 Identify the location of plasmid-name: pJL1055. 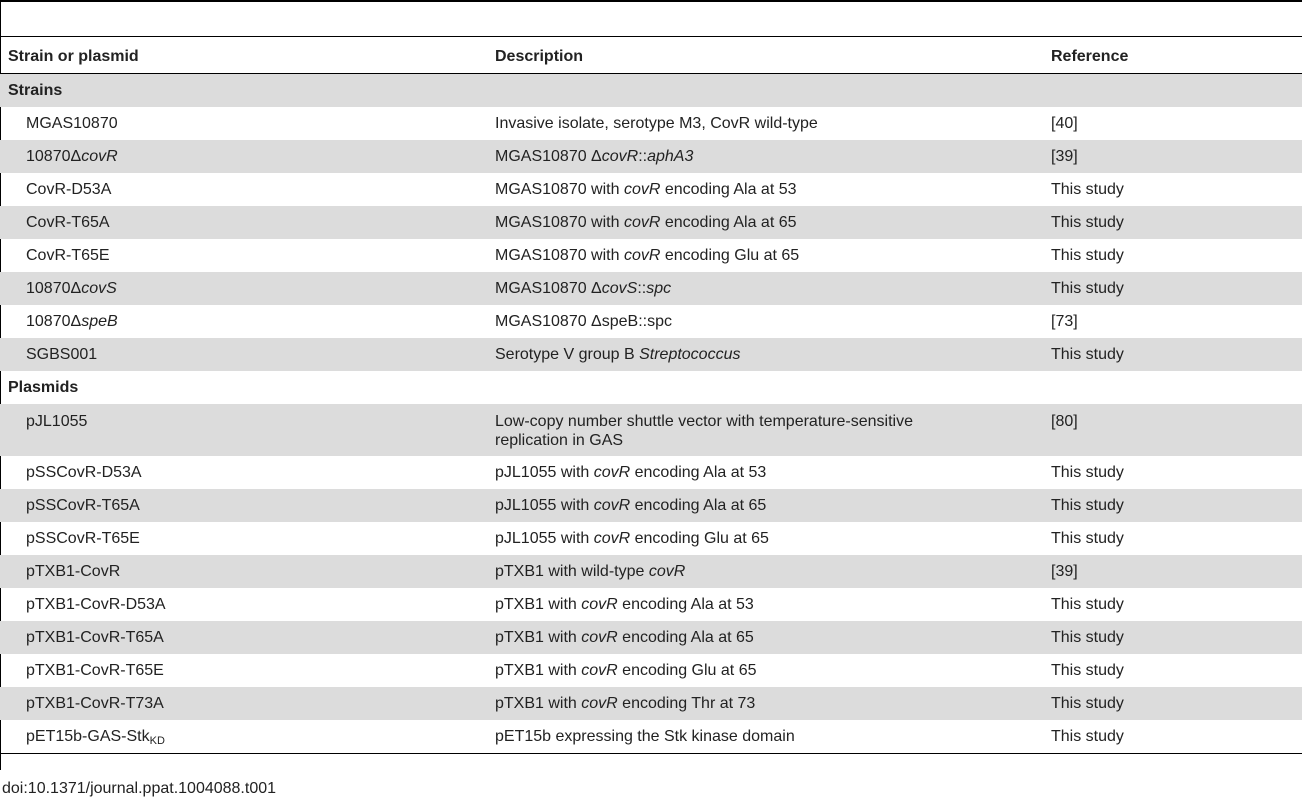
(243, 430).